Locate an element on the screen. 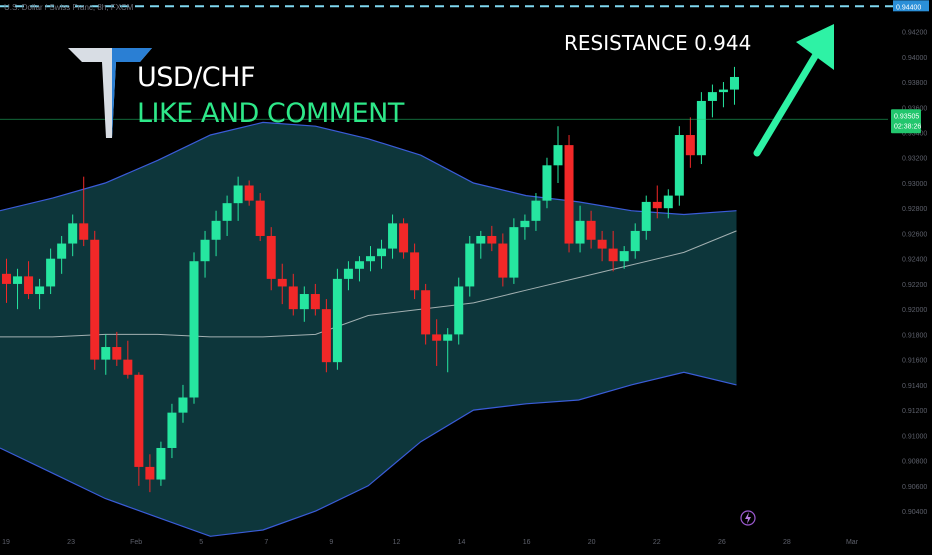 The height and width of the screenshot is (555, 932). resistance-badge-bg is located at coordinates (911, 6).